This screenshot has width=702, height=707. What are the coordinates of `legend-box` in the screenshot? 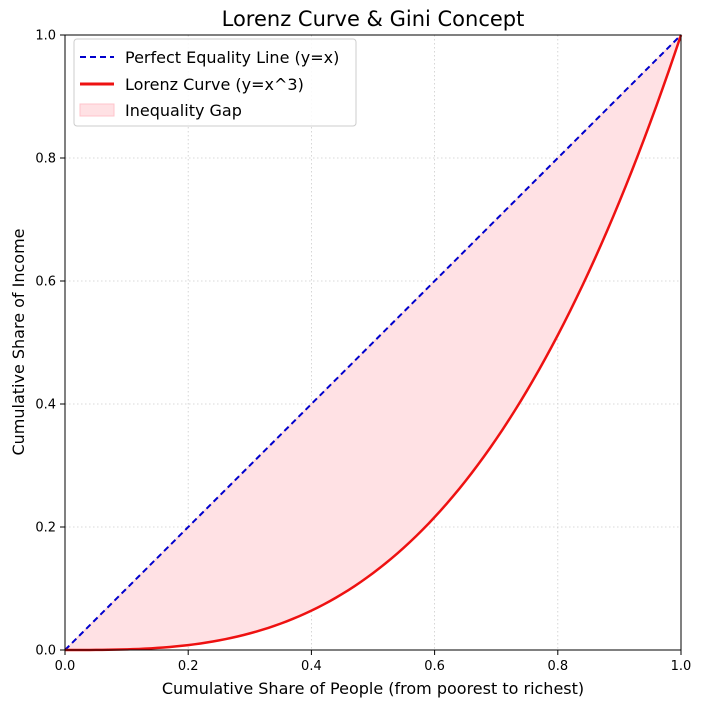 It's located at (215, 82).